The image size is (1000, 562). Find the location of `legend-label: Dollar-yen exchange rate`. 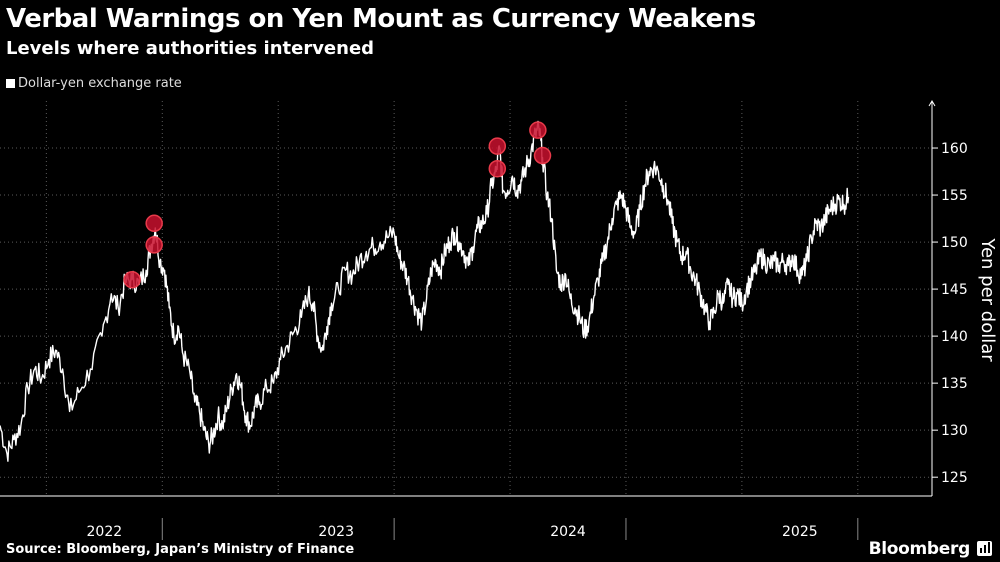

legend-label: Dollar-yen exchange rate is located at coordinates (100, 83).